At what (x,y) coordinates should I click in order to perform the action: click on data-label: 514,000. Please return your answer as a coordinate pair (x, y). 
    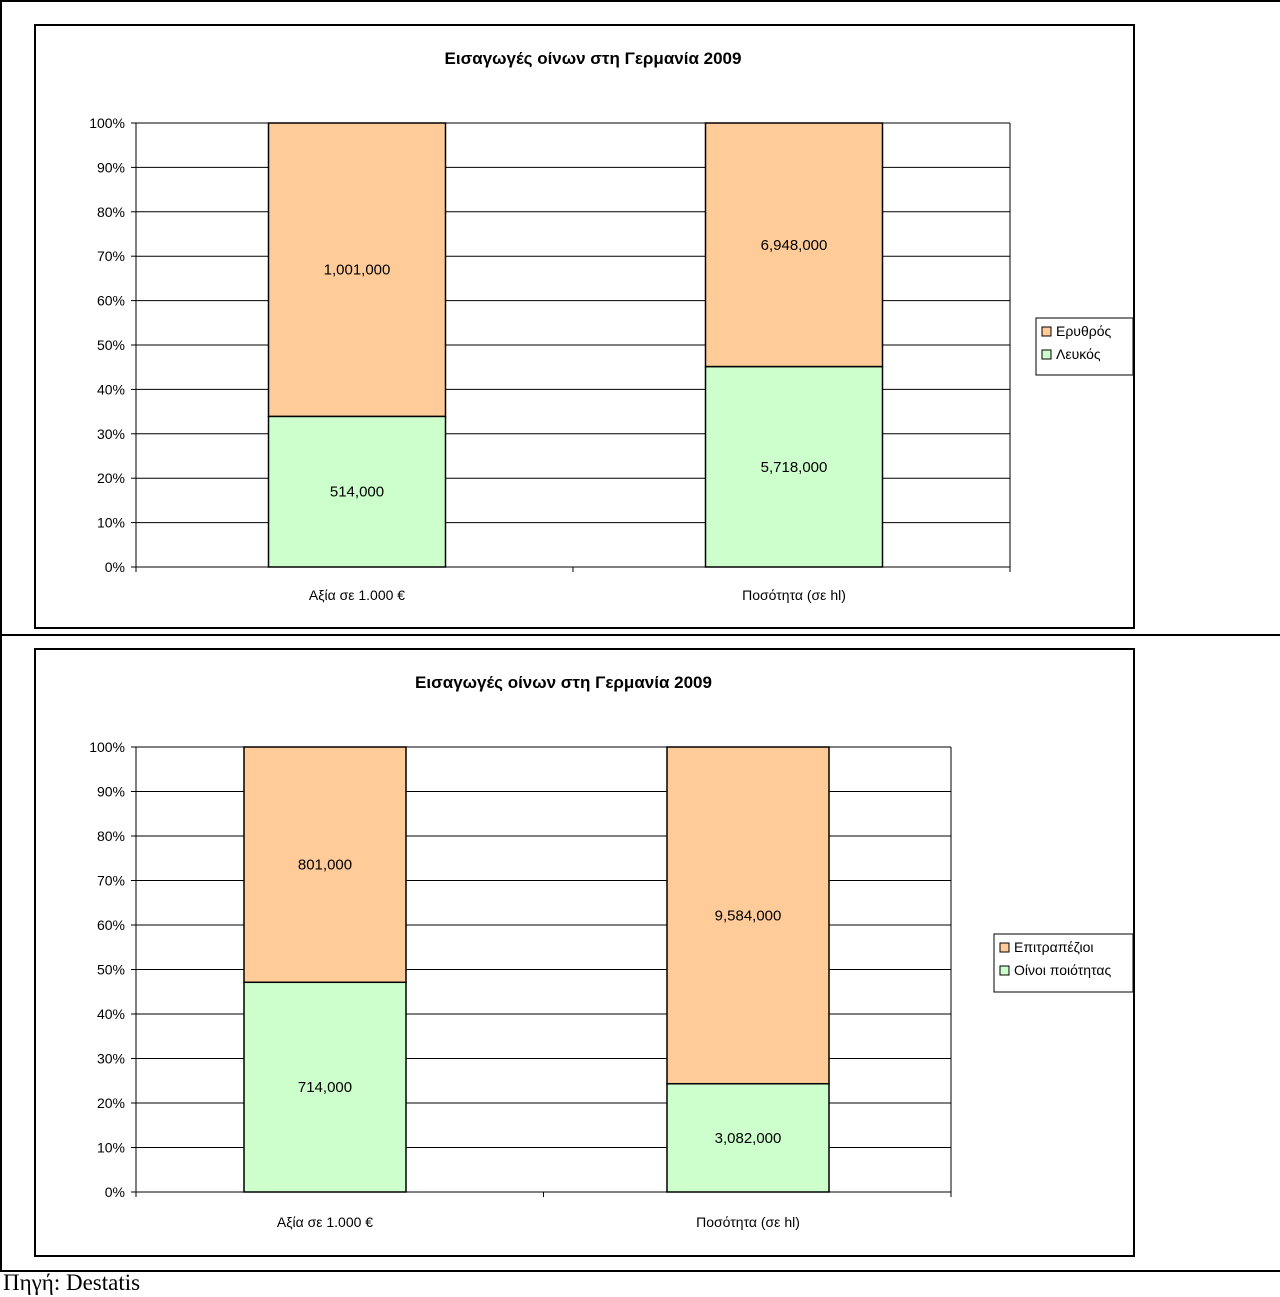
    Looking at the image, I should click on (357, 492).